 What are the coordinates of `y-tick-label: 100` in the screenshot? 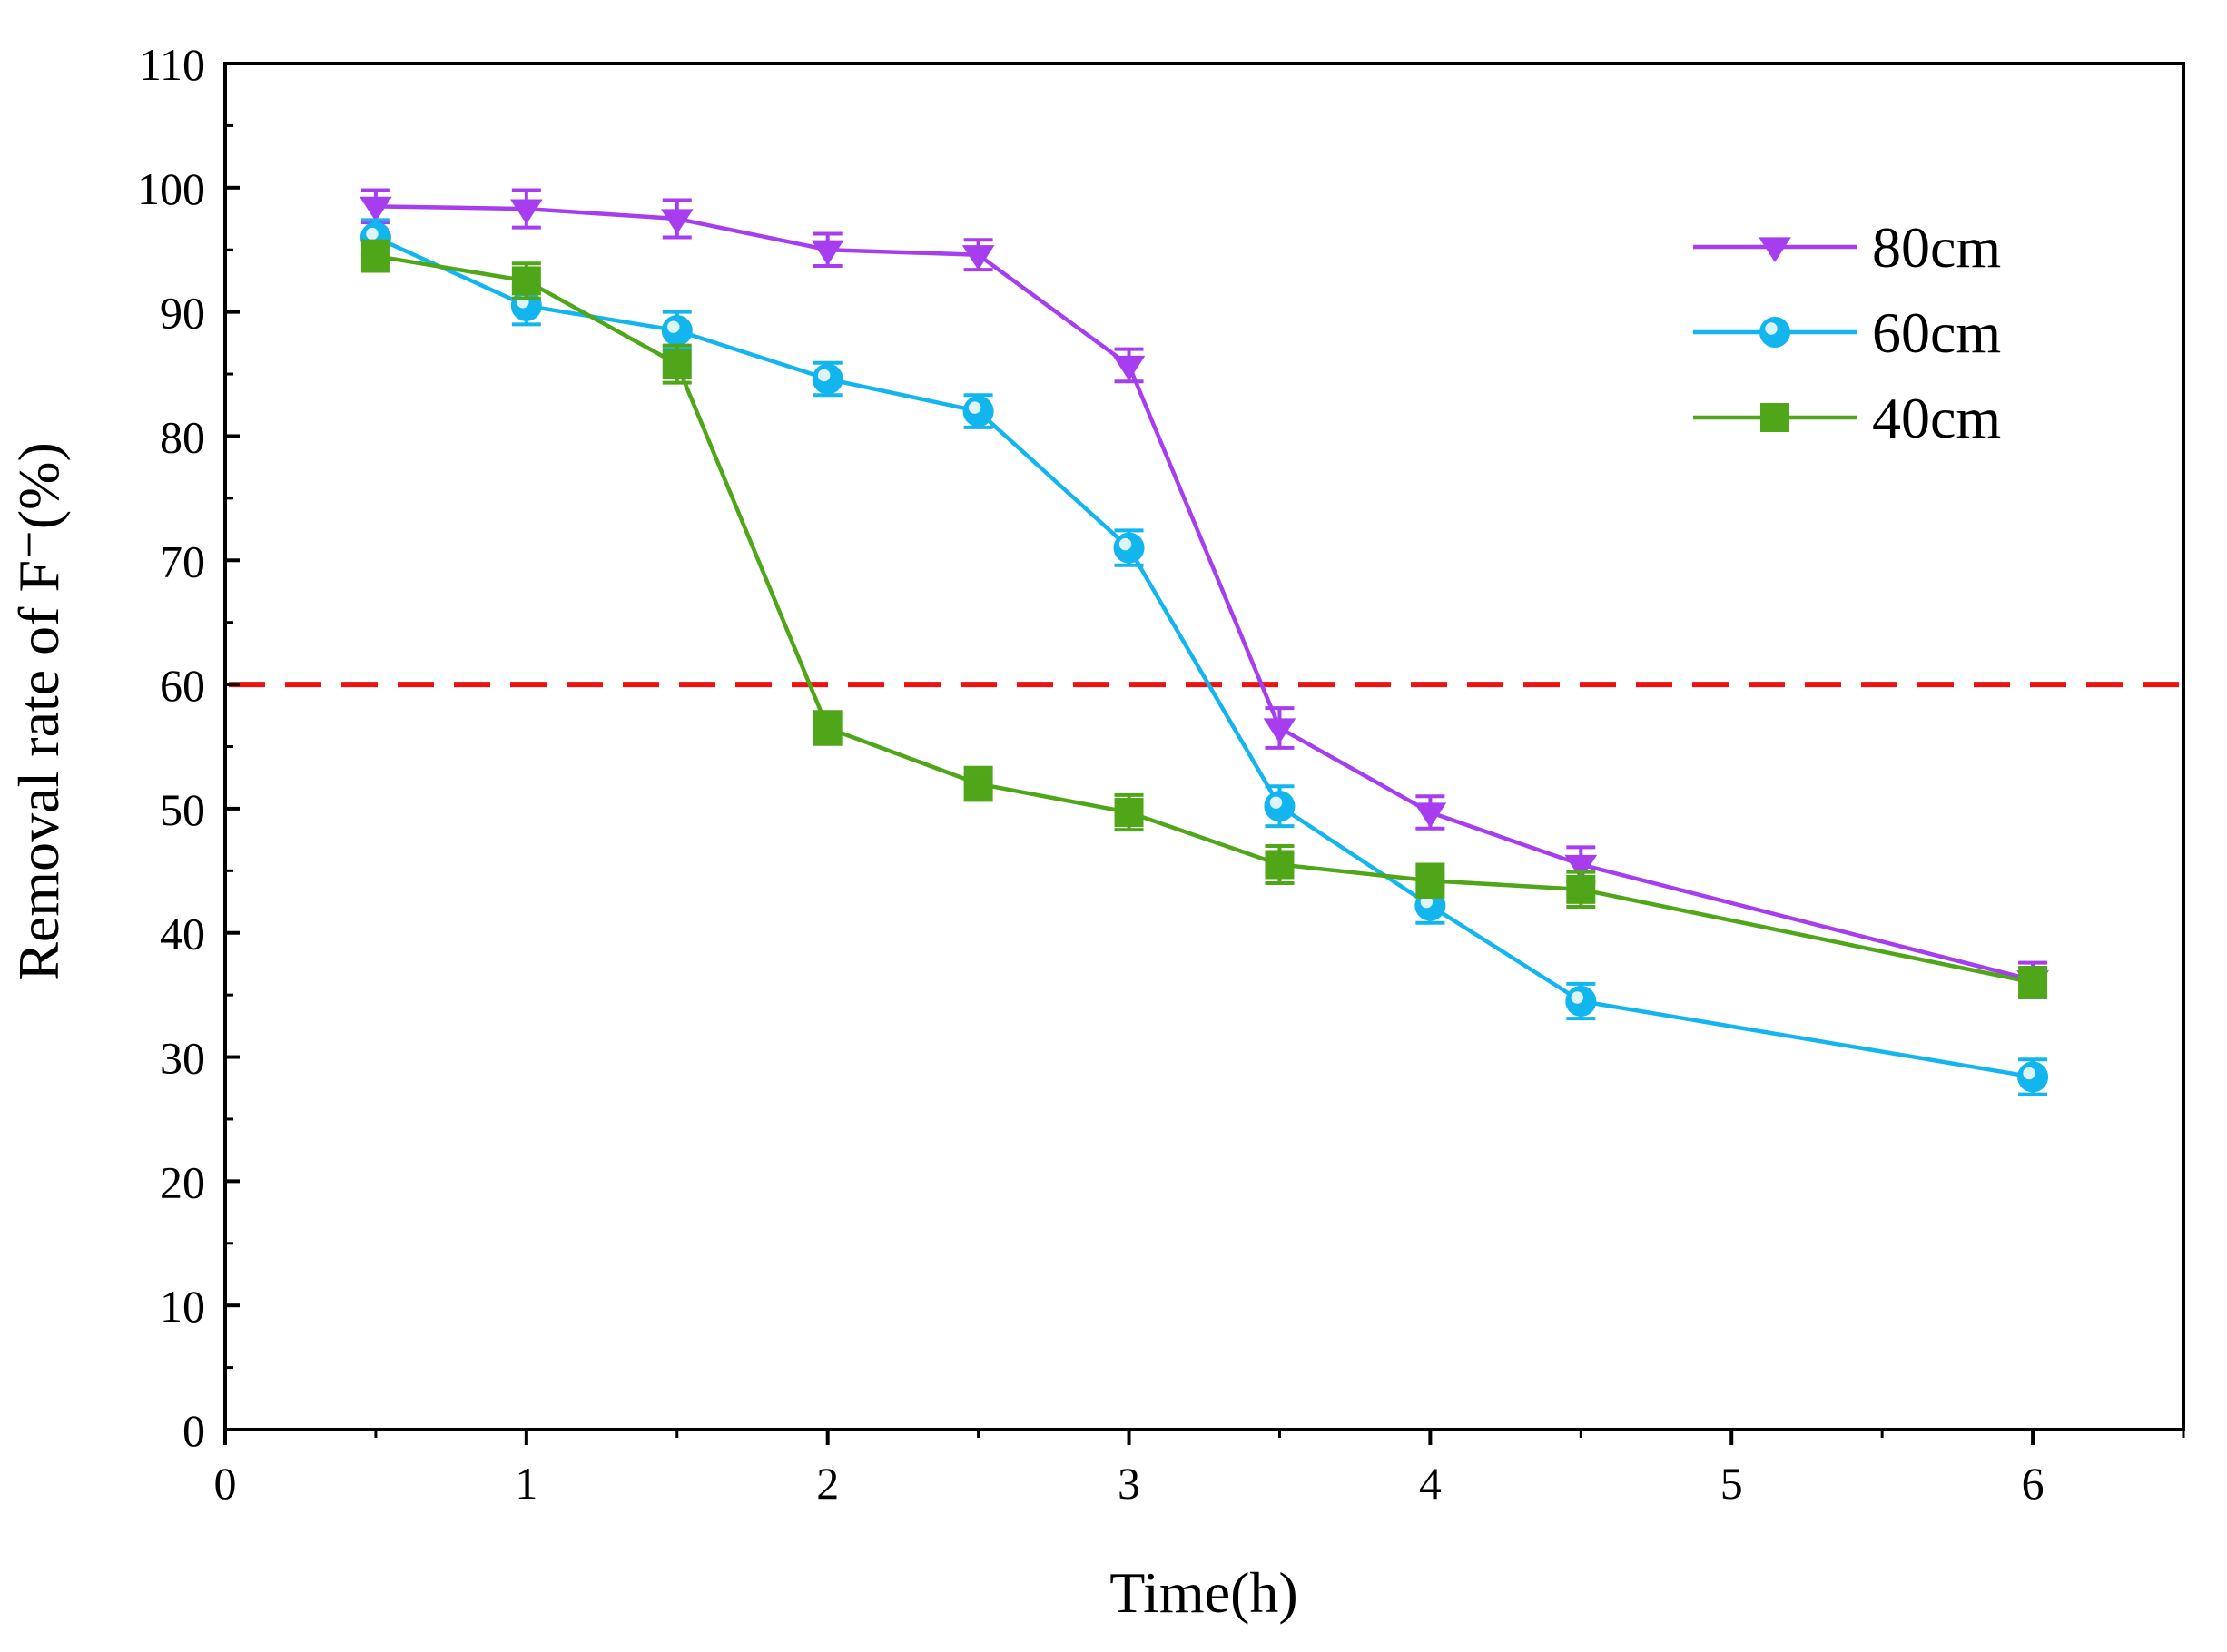 It's located at (171, 188).